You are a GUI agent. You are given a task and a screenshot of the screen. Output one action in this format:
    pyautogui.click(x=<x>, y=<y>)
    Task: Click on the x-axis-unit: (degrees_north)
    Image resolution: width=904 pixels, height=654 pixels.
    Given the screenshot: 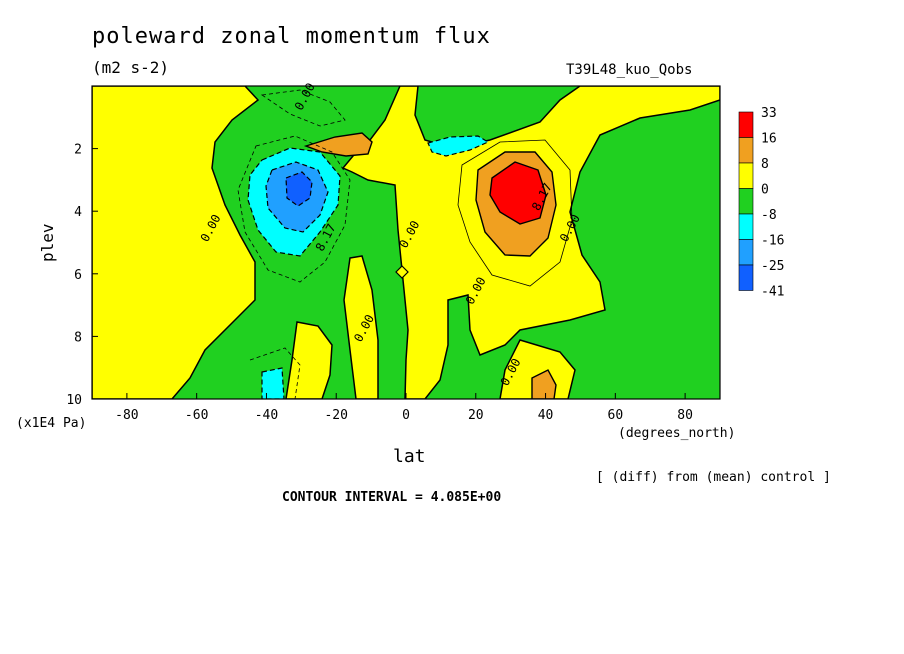 What is the action you would take?
    pyautogui.click(x=677, y=433)
    